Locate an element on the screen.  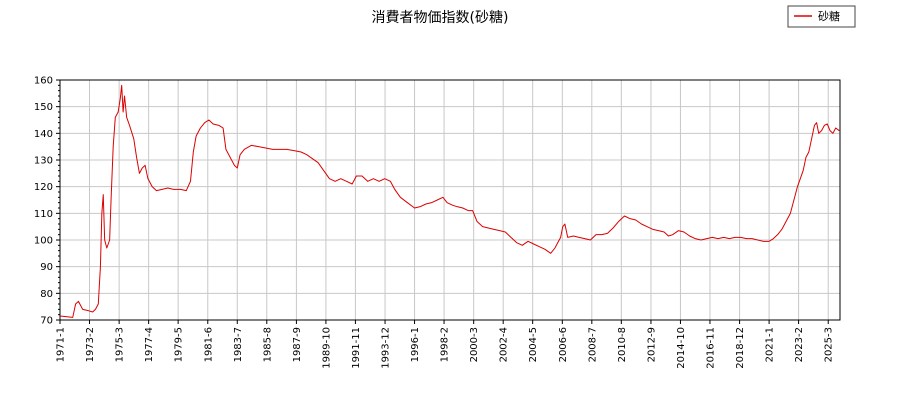
x-tick-label: 1993-12 is located at coordinates (386, 348).